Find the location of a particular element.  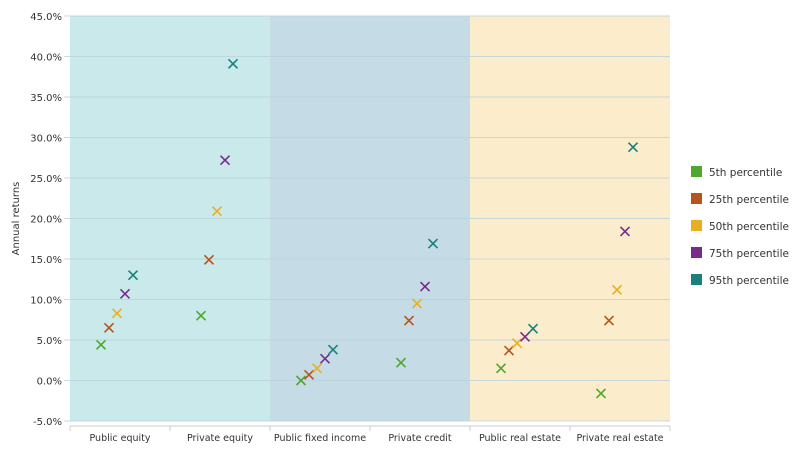

y-tick-label: 15.0% is located at coordinates (46, 260).